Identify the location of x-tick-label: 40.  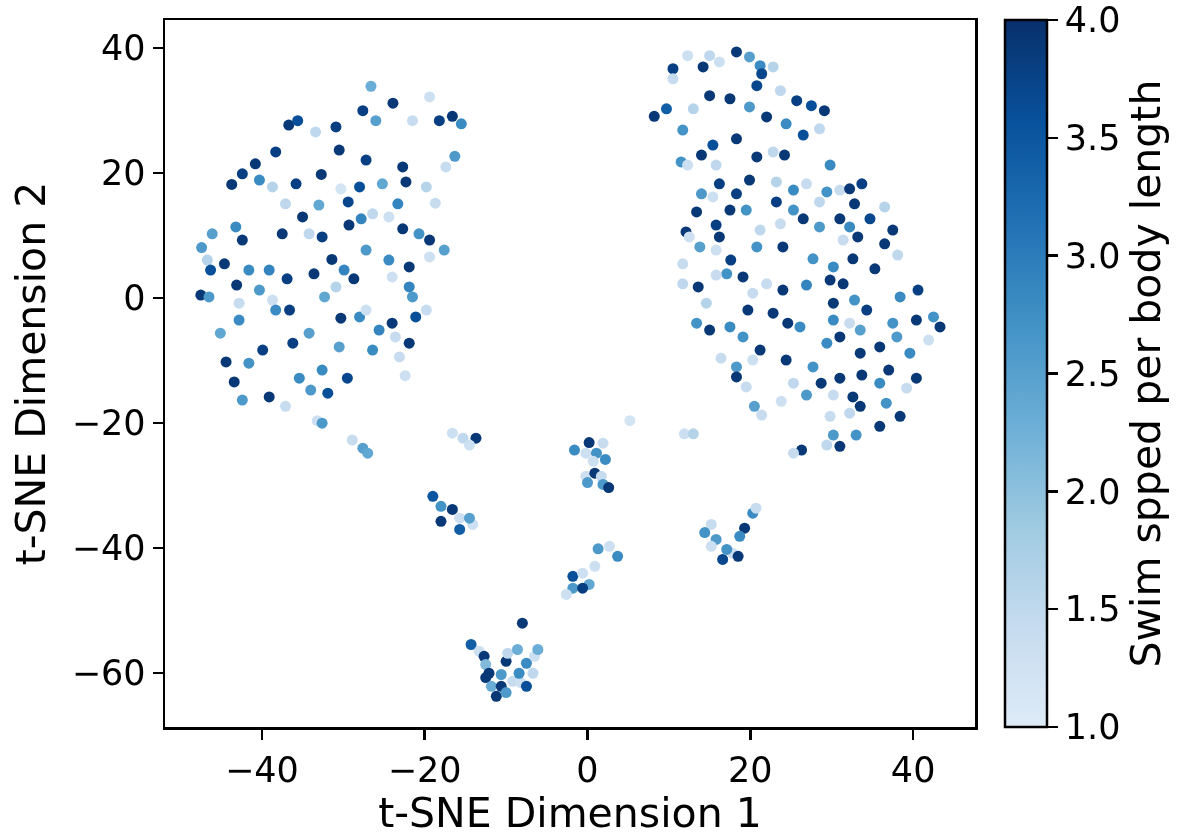
(913, 769).